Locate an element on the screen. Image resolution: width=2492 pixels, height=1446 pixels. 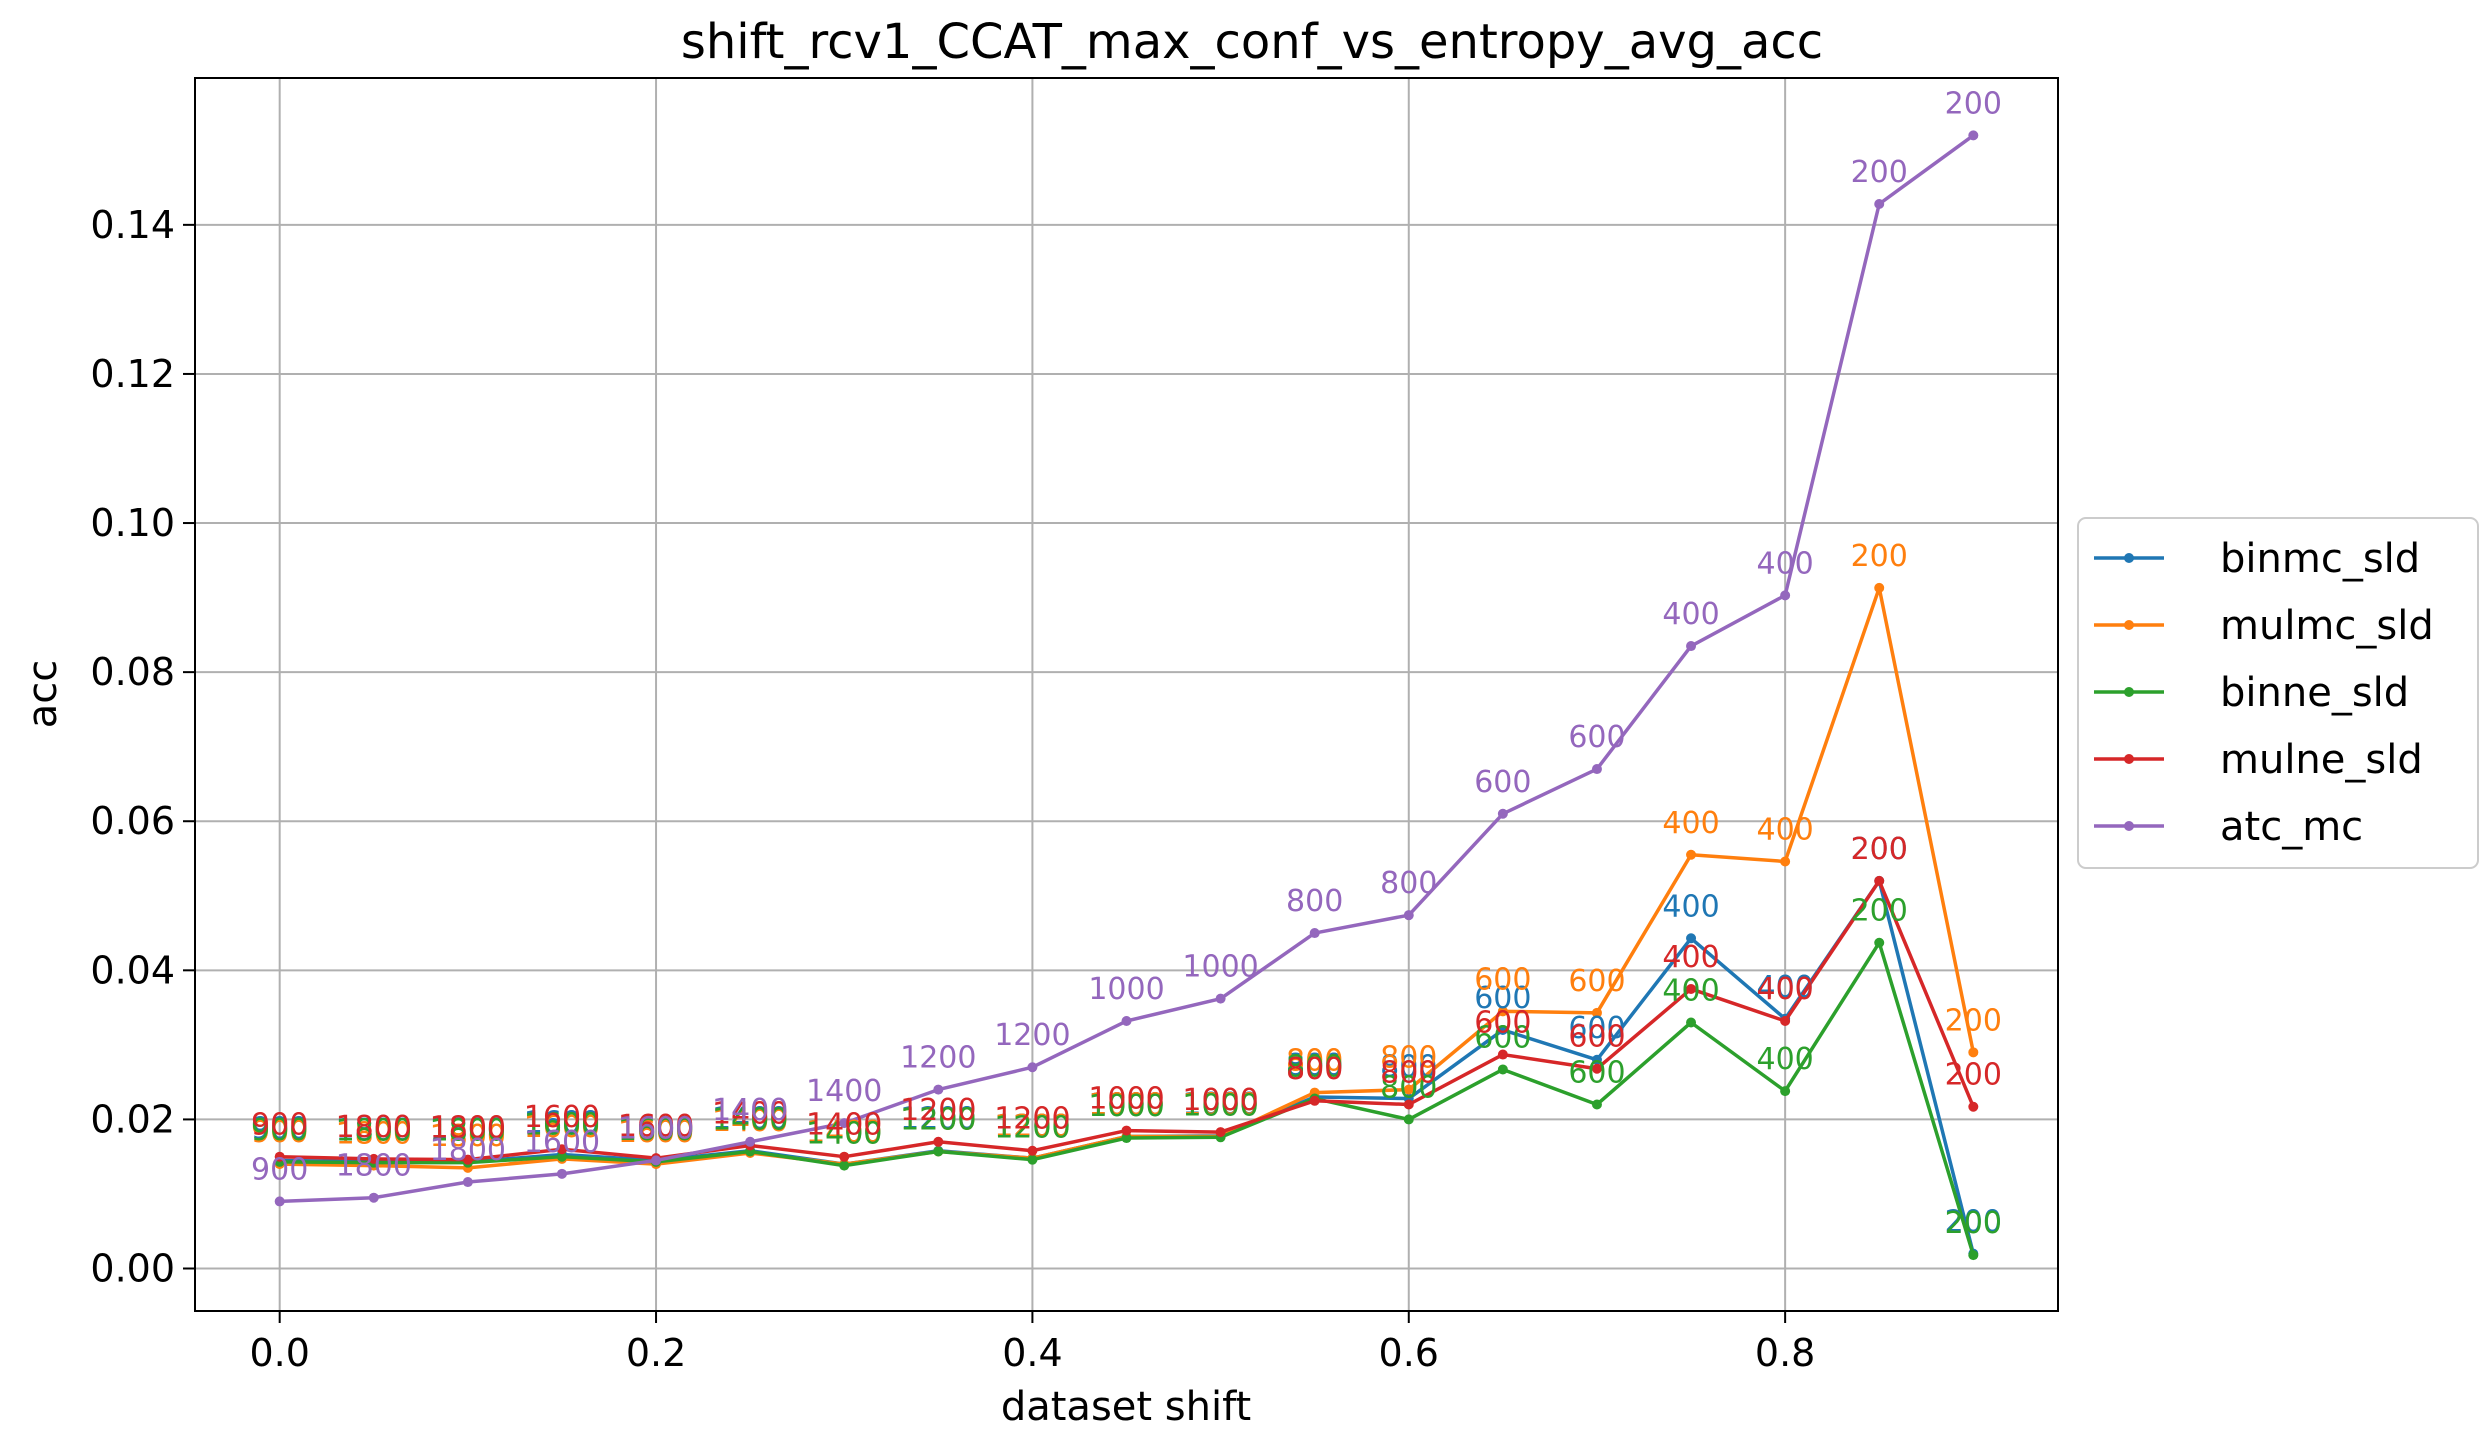
y-tick-label: 0.14 is located at coordinates (132, 225).